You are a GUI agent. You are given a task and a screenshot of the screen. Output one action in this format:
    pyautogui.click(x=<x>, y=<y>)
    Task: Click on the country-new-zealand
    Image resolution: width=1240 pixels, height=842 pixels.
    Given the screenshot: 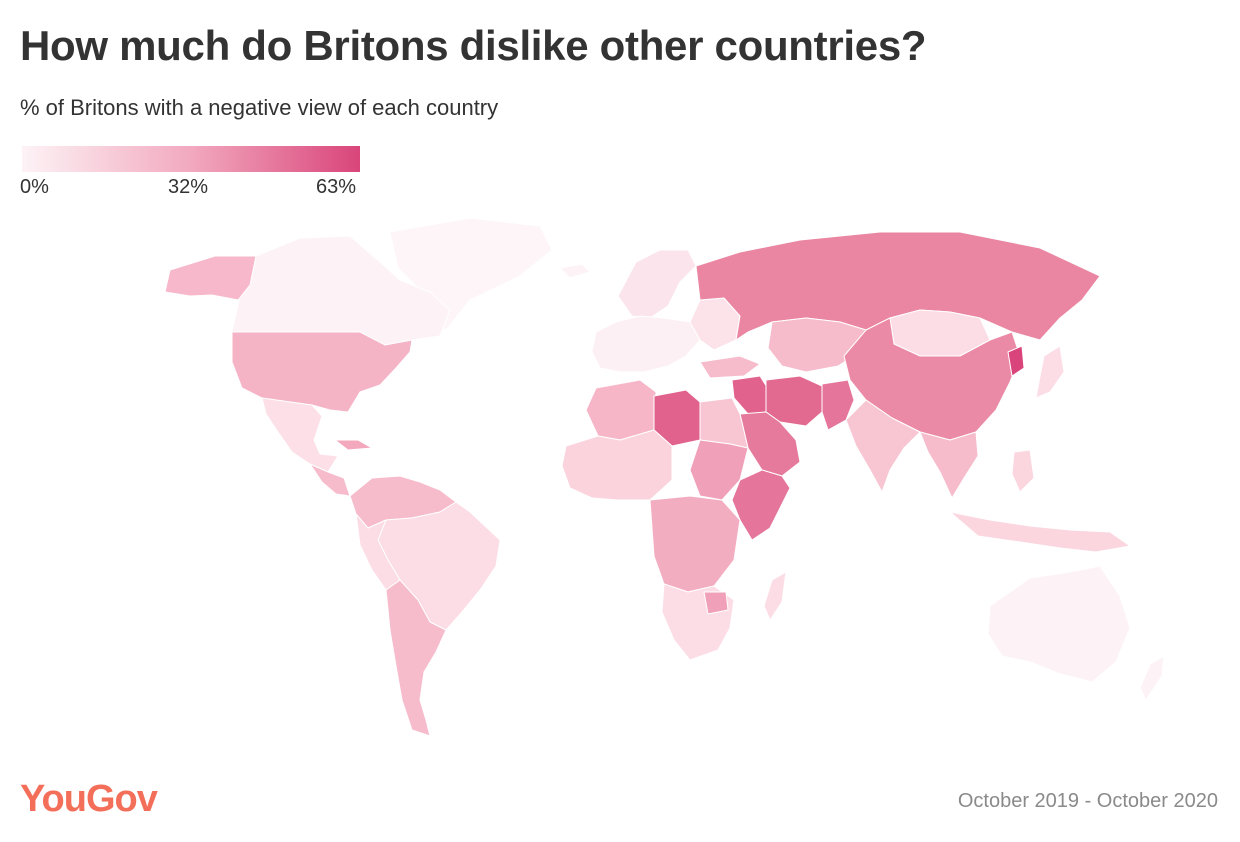 What is the action you would take?
    pyautogui.click(x=1152, y=678)
    